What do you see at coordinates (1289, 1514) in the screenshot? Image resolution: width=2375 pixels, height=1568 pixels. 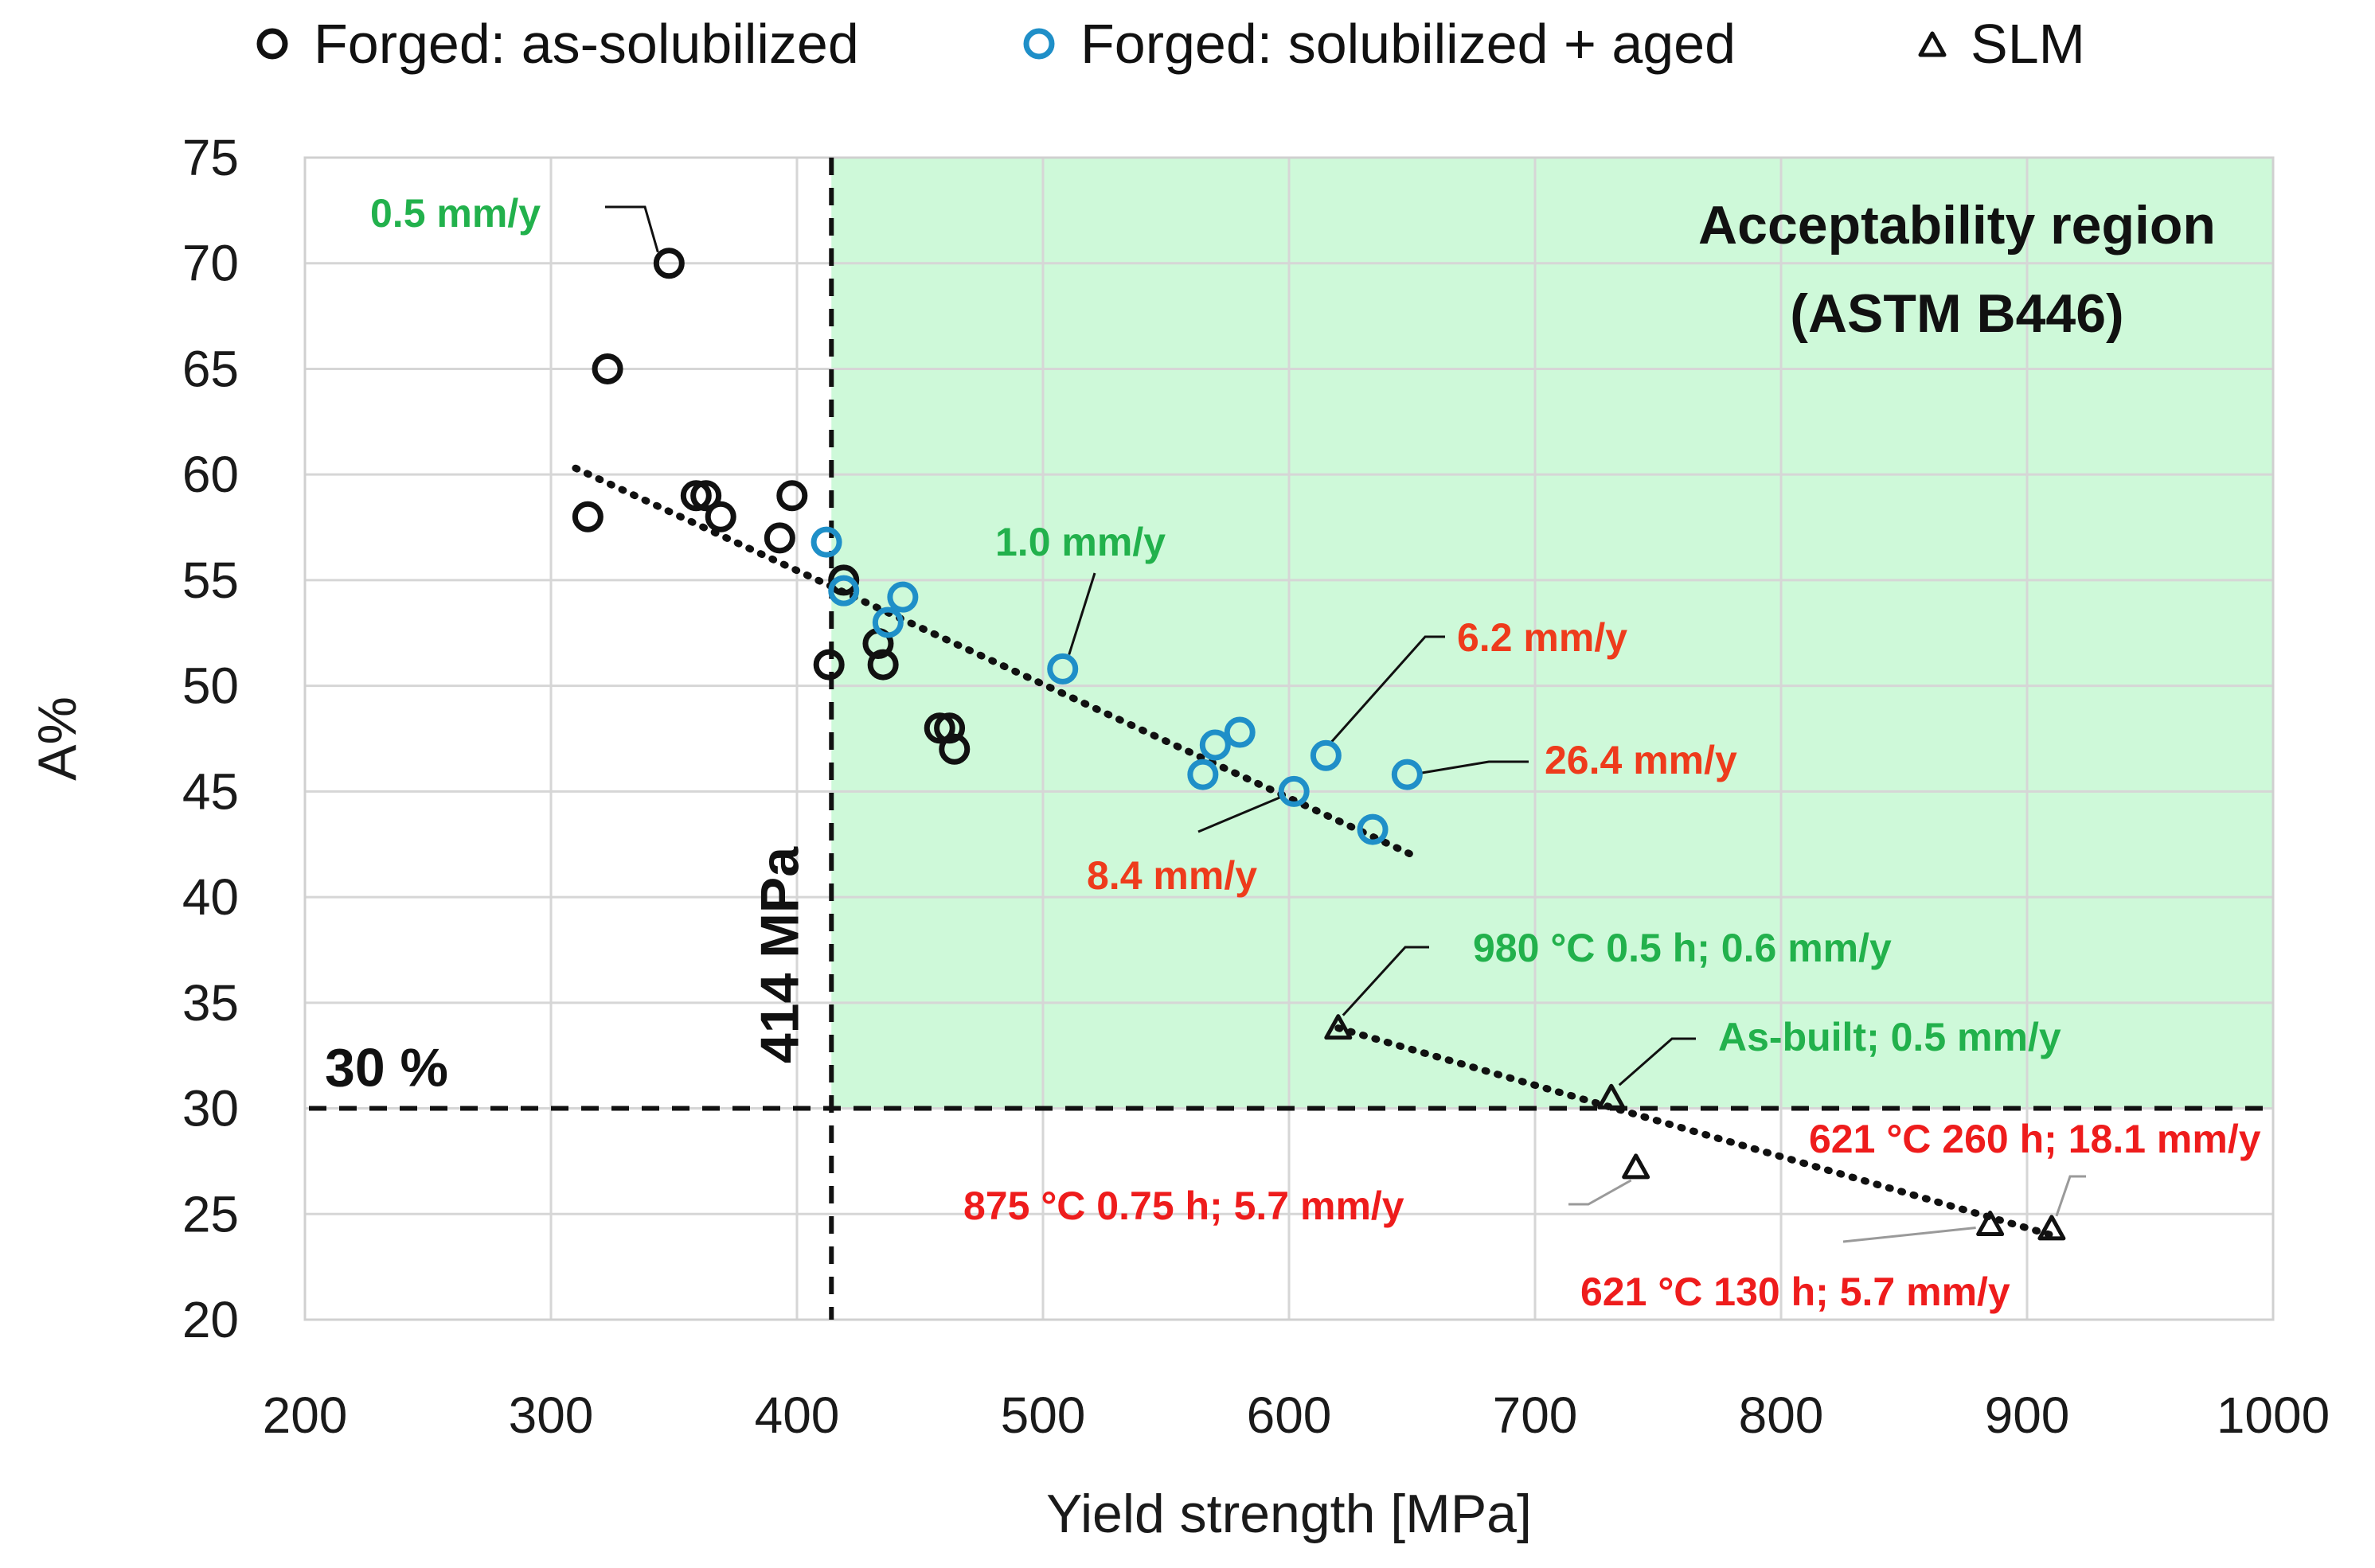 I see `x-axis-title: Yield strength [MPa]` at bounding box center [1289, 1514].